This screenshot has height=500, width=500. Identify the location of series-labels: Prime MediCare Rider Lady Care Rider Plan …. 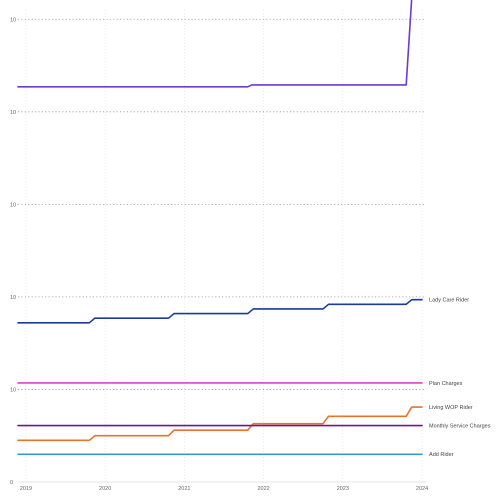
(460, 229).